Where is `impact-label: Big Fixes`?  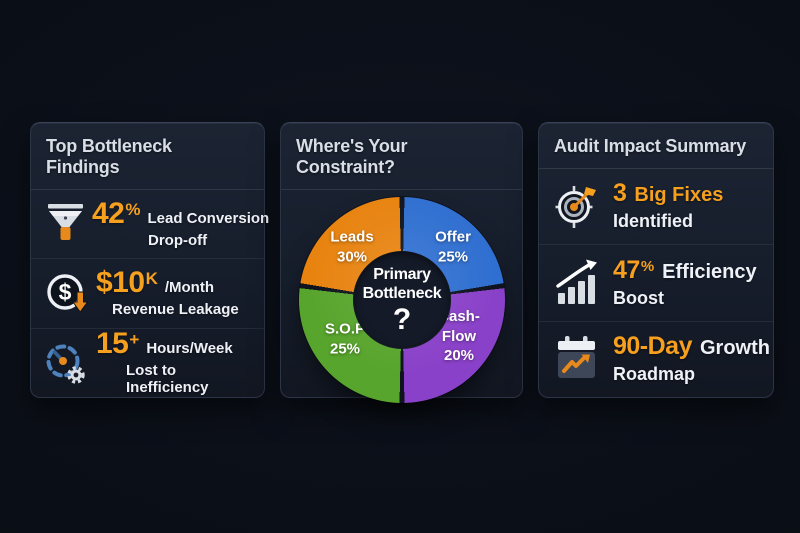 impact-label: Big Fixes is located at coordinates (679, 195).